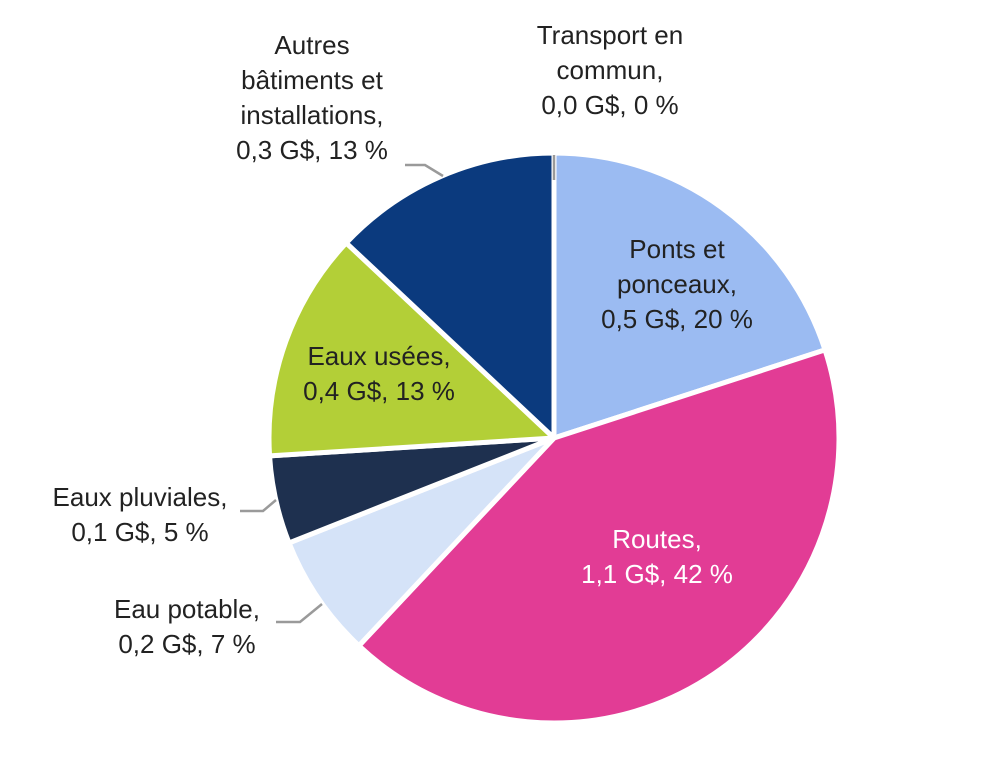 The height and width of the screenshot is (780, 983). What do you see at coordinates (677, 319) in the screenshot?
I see `data-label-line: 0,5 G$, 20 %` at bounding box center [677, 319].